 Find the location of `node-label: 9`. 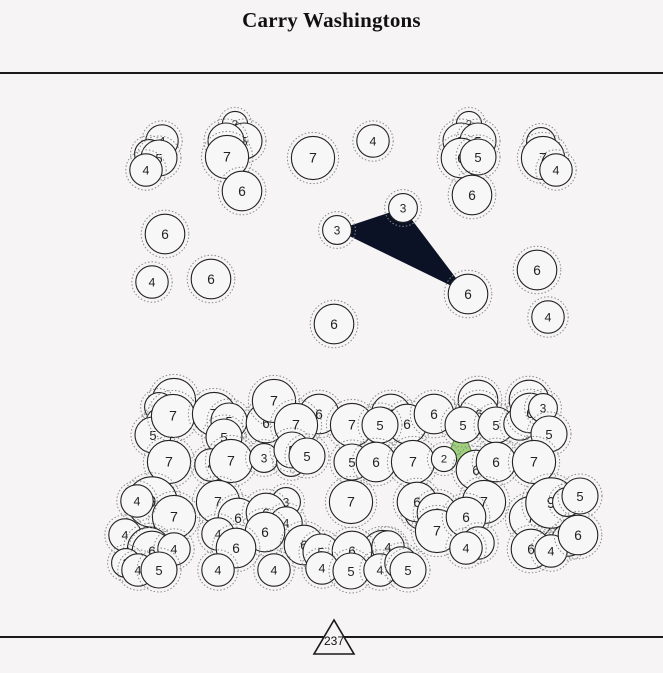

node-label: 9 is located at coordinates (551, 503).